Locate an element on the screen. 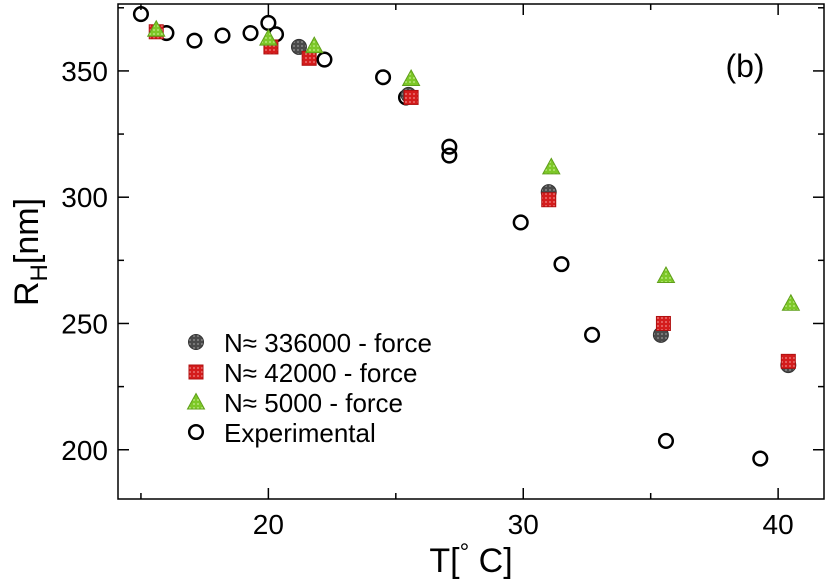 The height and width of the screenshot is (580, 830). x-axis-label-unit: C] is located at coordinates (490, 561).